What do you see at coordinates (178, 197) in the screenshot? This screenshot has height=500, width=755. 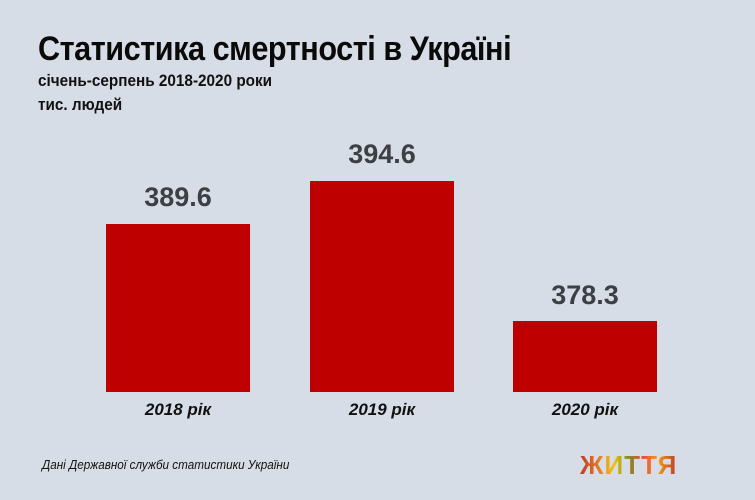 I see `value-label-2018: 389.6` at bounding box center [178, 197].